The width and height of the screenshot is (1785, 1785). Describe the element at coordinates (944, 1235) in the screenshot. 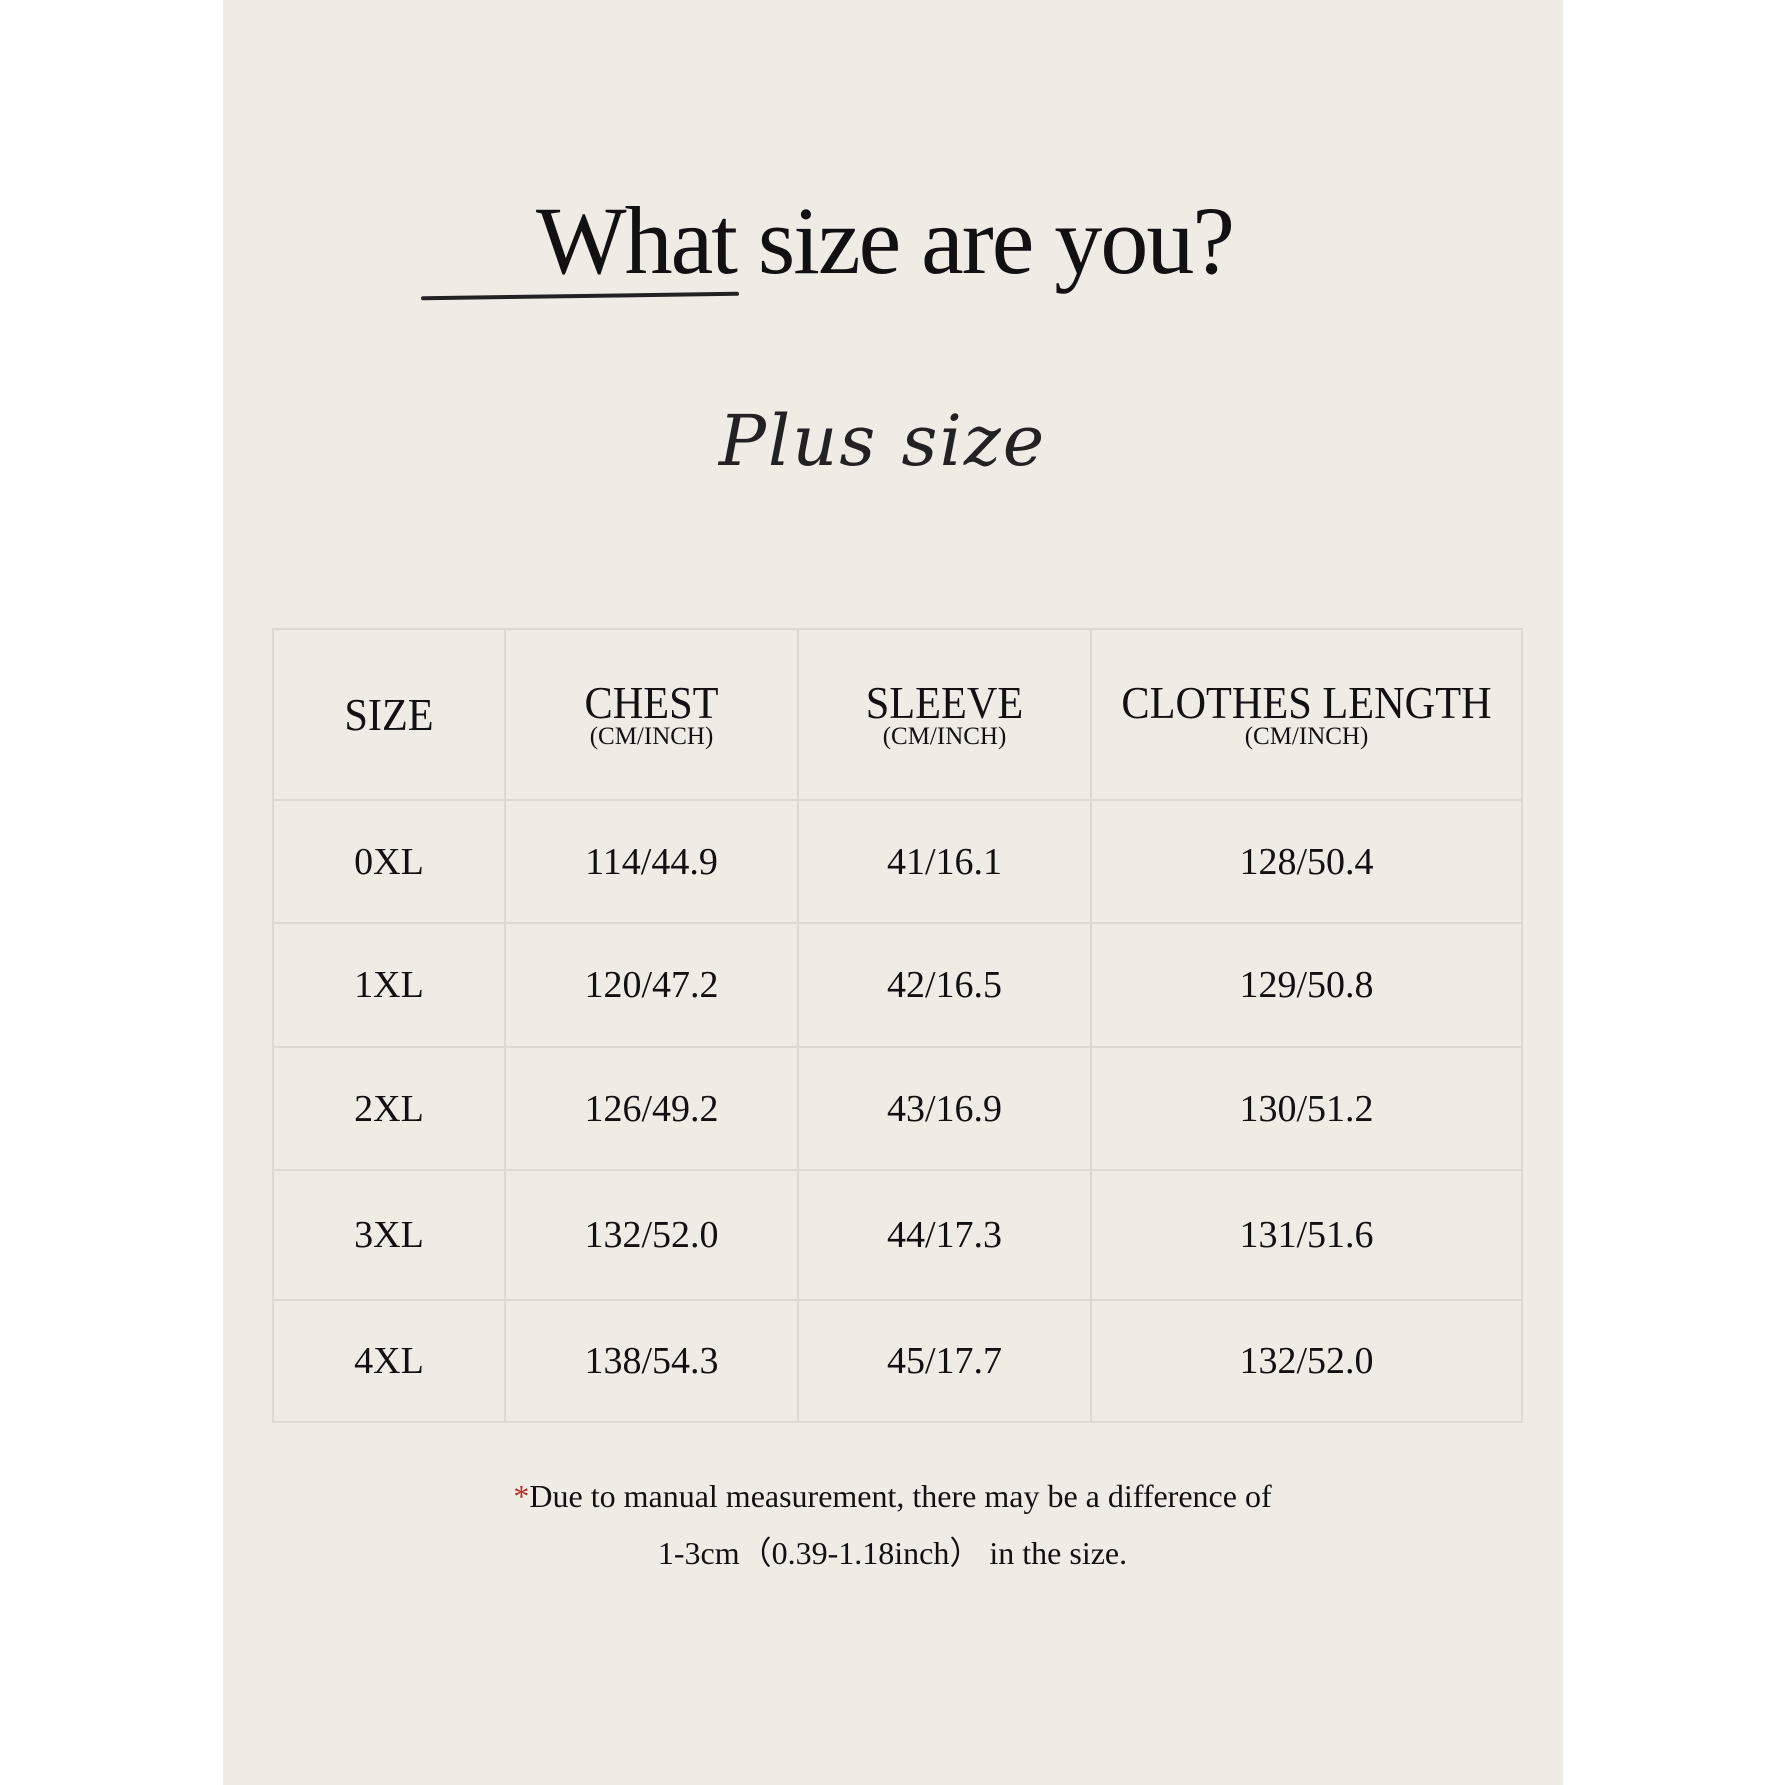

I see `cell-sleeve: 44/17.3` at that location.